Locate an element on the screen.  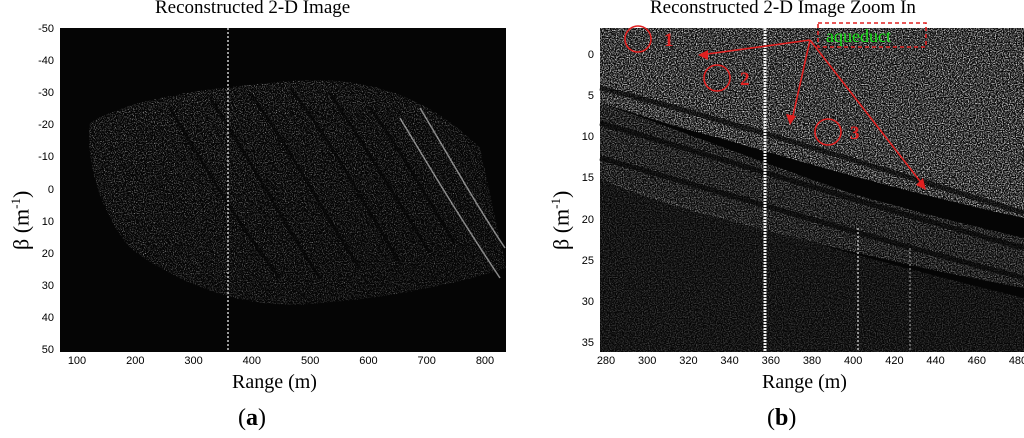
panel-b-y-tick-0: 0 is located at coordinates (590, 55).